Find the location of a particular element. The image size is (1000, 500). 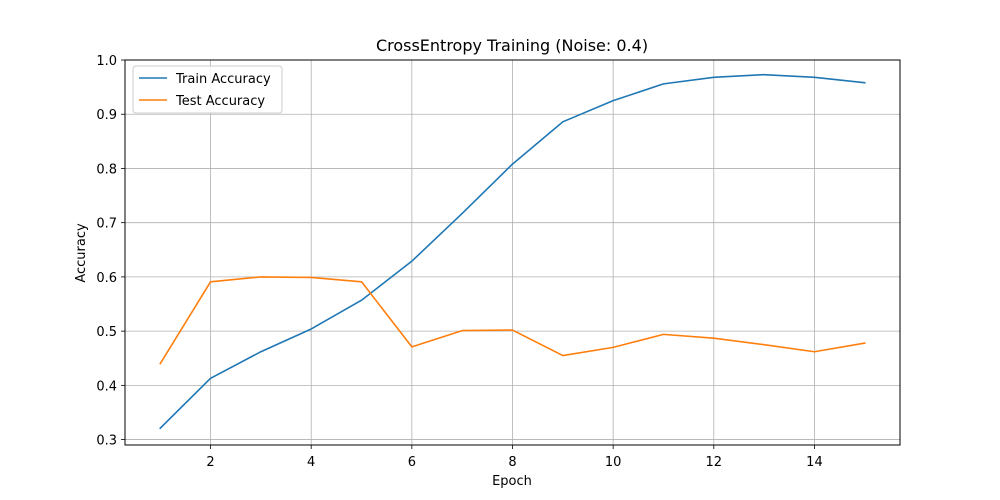

x-tick-label: 10 is located at coordinates (613, 462).